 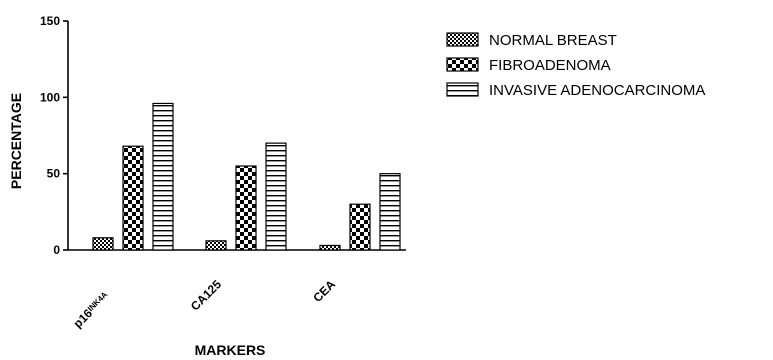 What do you see at coordinates (550, 65) in the screenshot?
I see `legend-label-2: FIBROADENOMA` at bounding box center [550, 65].